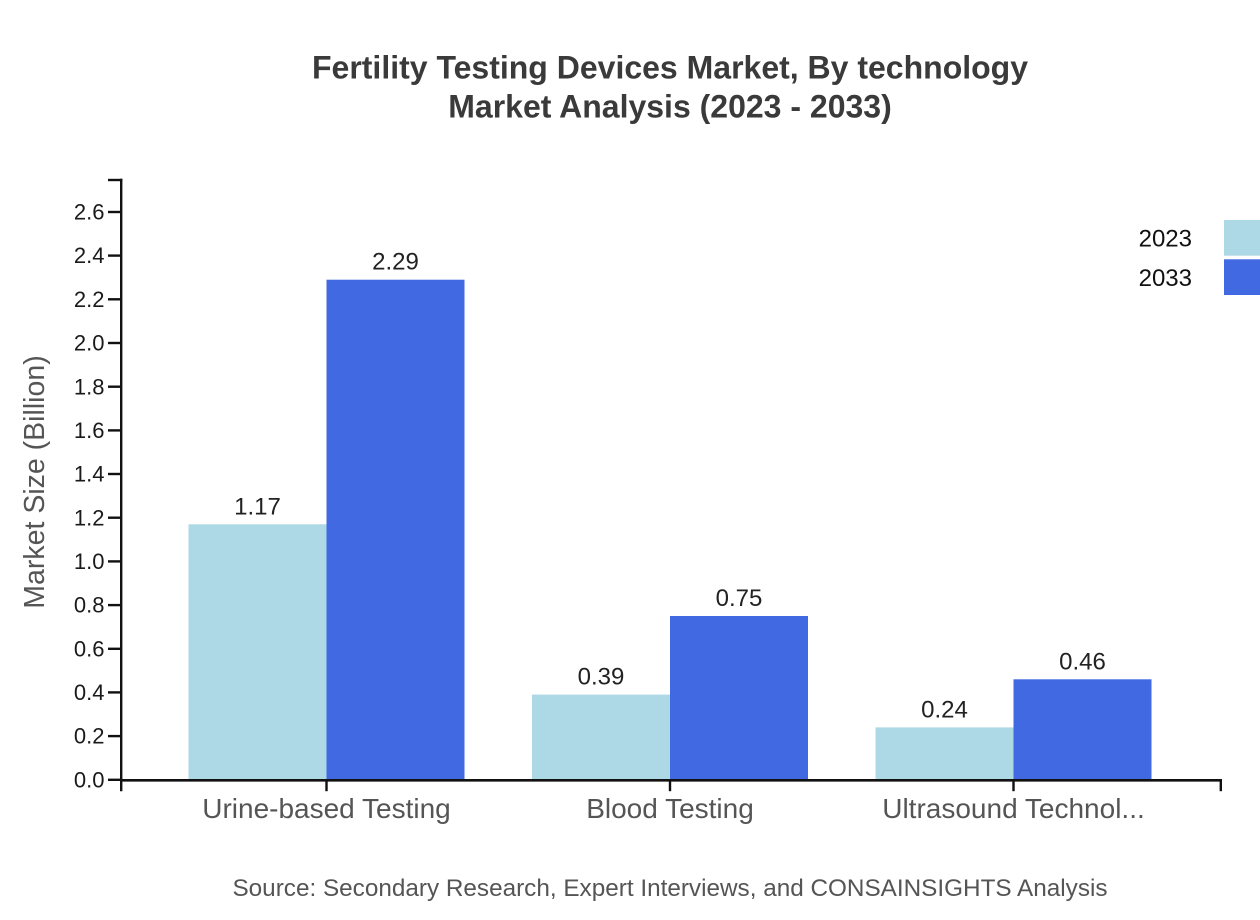 The height and width of the screenshot is (920, 1260). Describe the element at coordinates (257, 506) in the screenshot. I see `svg-text: 1.17` at that location.